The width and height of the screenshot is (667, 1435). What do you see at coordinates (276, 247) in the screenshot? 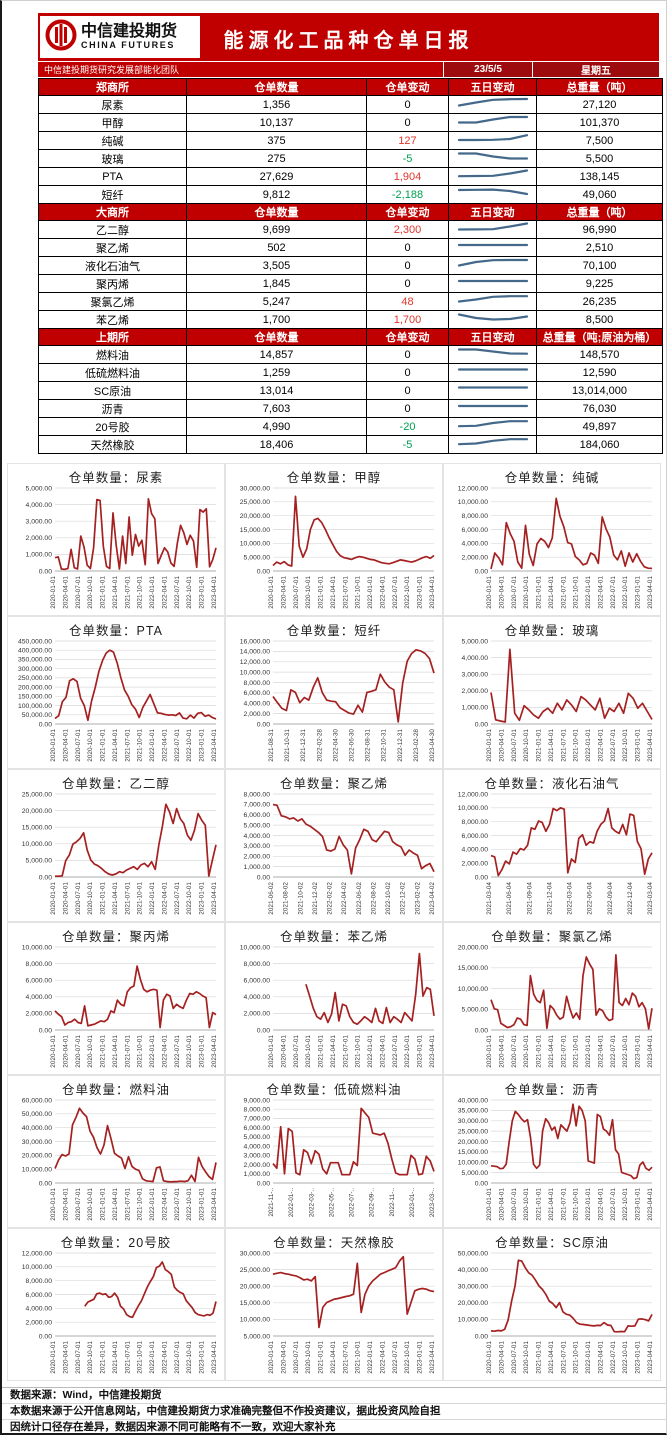
I see `qty-cell: 502` at bounding box center [276, 247].